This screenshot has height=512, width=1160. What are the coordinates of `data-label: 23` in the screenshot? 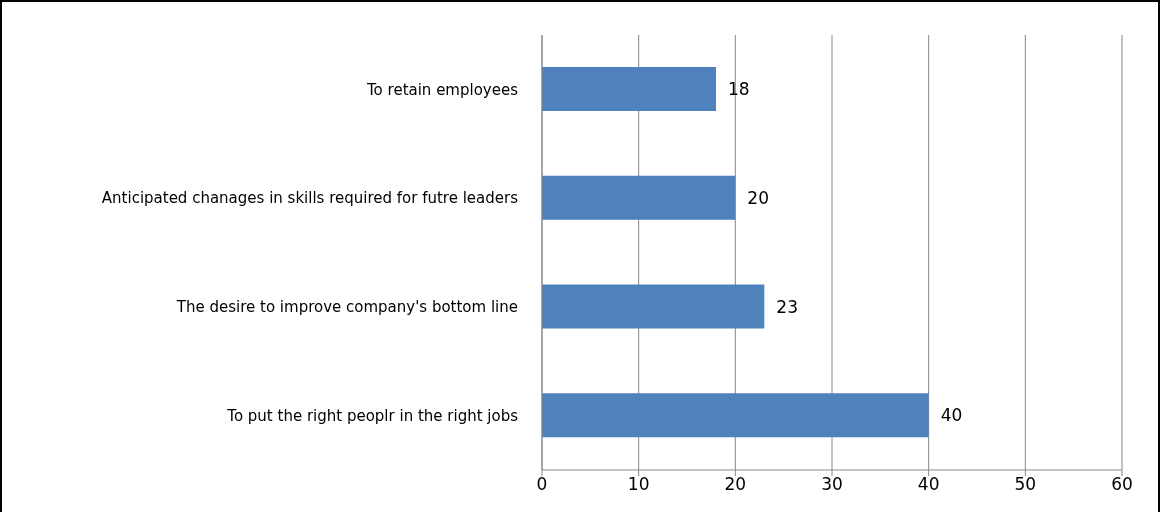 It's located at (787, 306).